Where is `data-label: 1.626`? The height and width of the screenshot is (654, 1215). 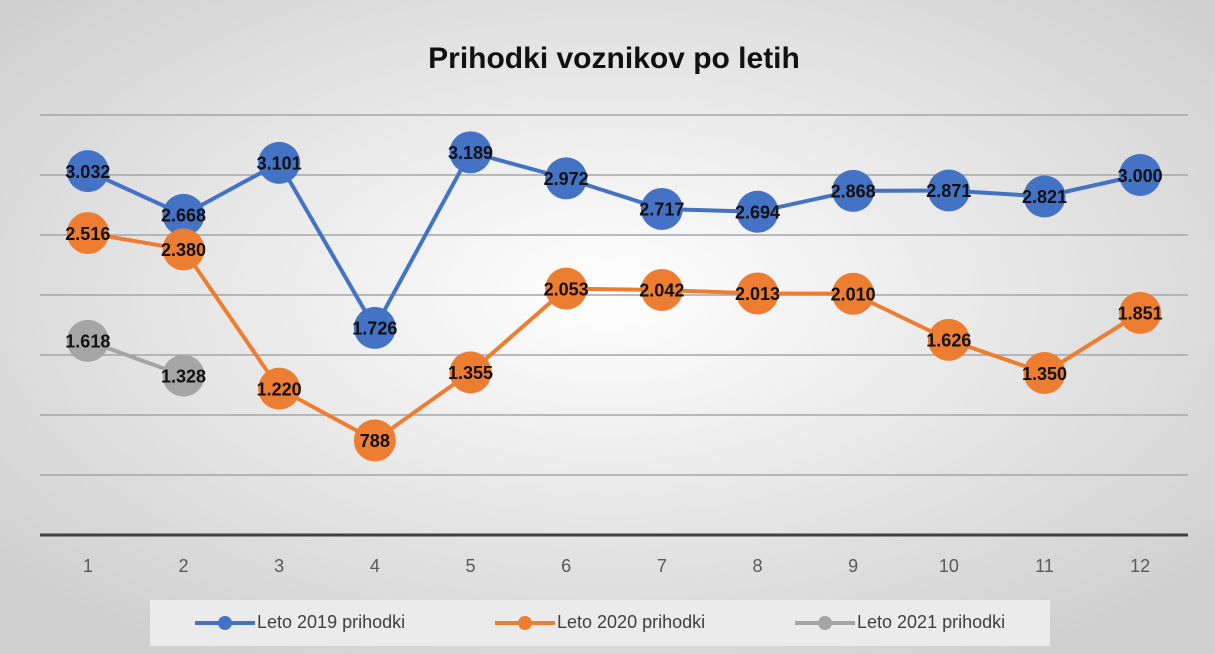 data-label: 1.626 is located at coordinates (948, 341).